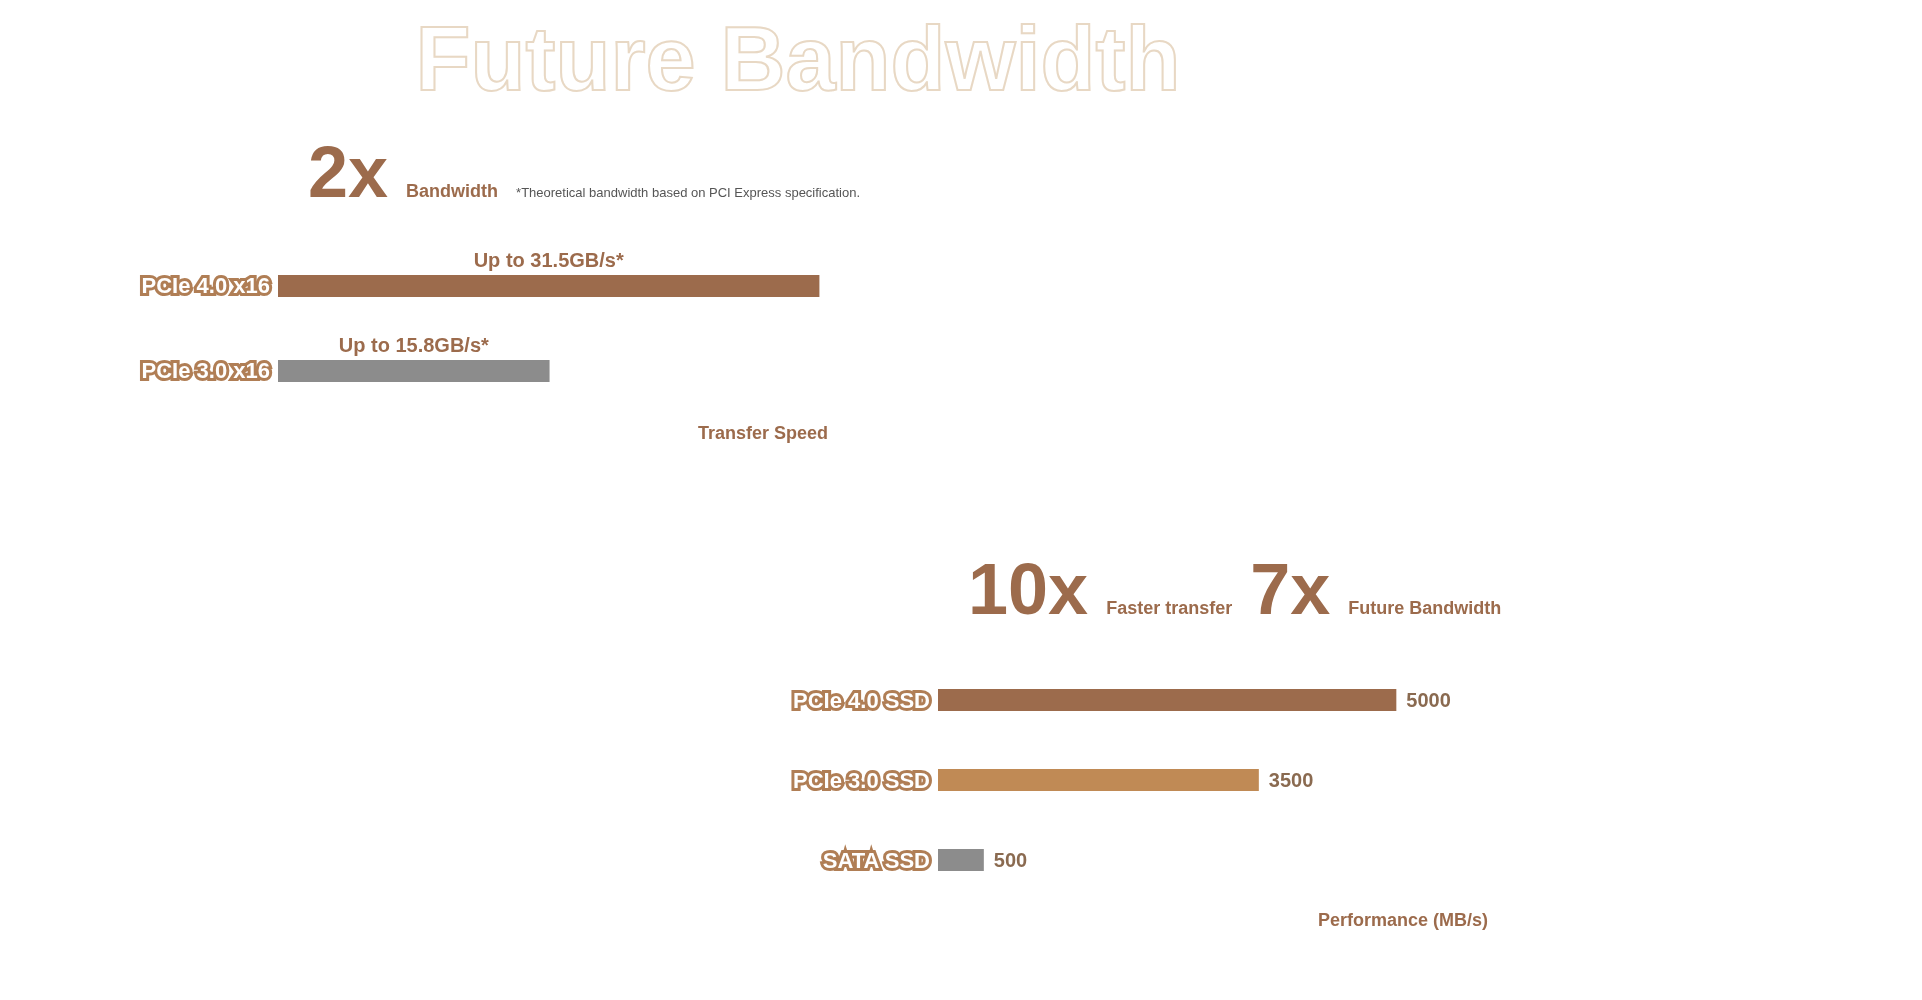  Describe the element at coordinates (762, 433) in the screenshot. I see `x-axis-title: Transfer Speed` at that location.